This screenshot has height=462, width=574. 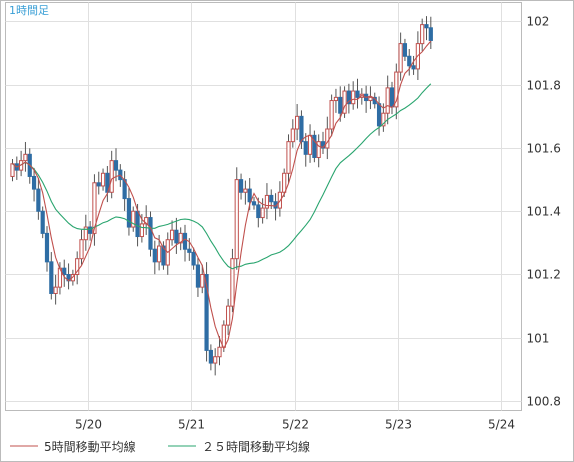 I want to click on y-tick-label: 101.4, so click(x=544, y=212).